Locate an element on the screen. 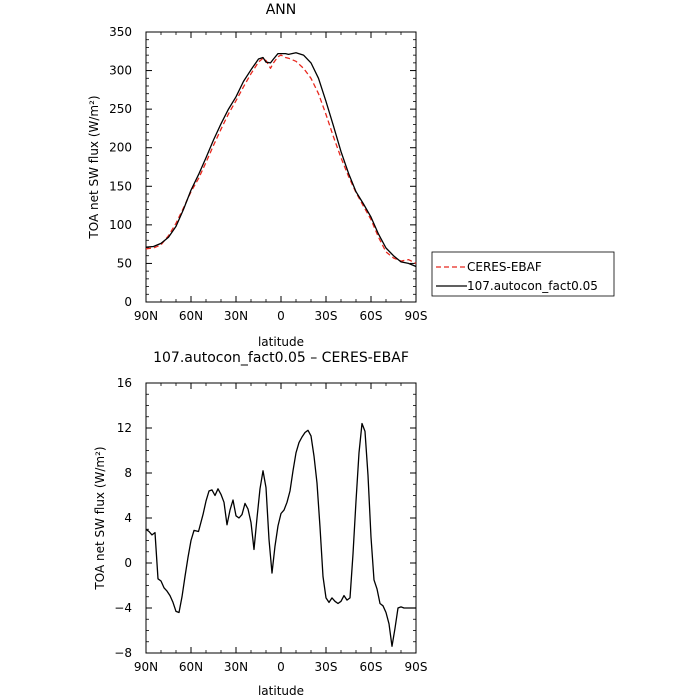 The height and width of the screenshot is (700, 700). bottom-x-tick-label: 30S is located at coordinates (326, 667).